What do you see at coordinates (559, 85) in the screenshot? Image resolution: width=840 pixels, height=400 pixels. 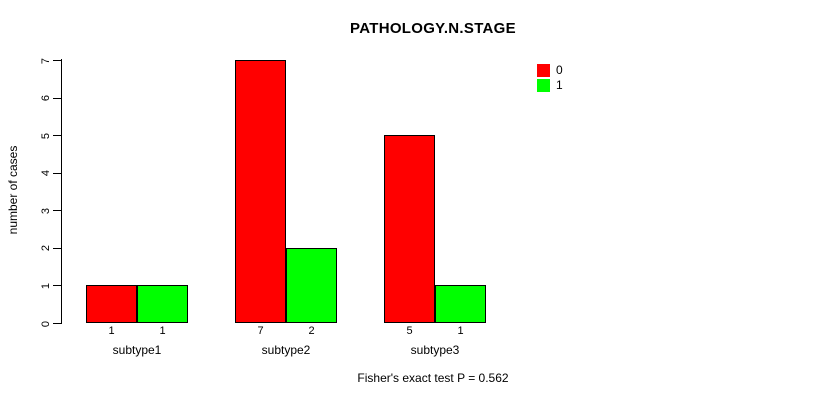 I see `legend-label: 1` at bounding box center [559, 85].